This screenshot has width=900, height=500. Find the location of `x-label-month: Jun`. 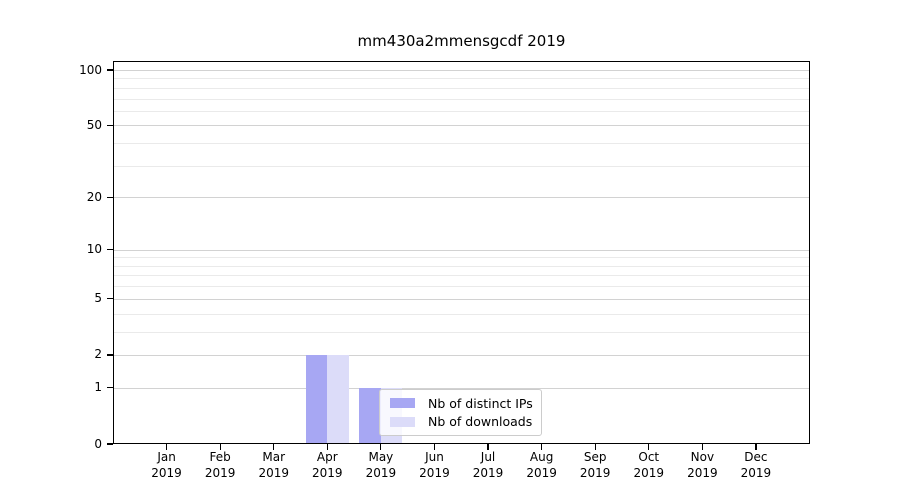

x-label-month: Jun is located at coordinates (434, 457).